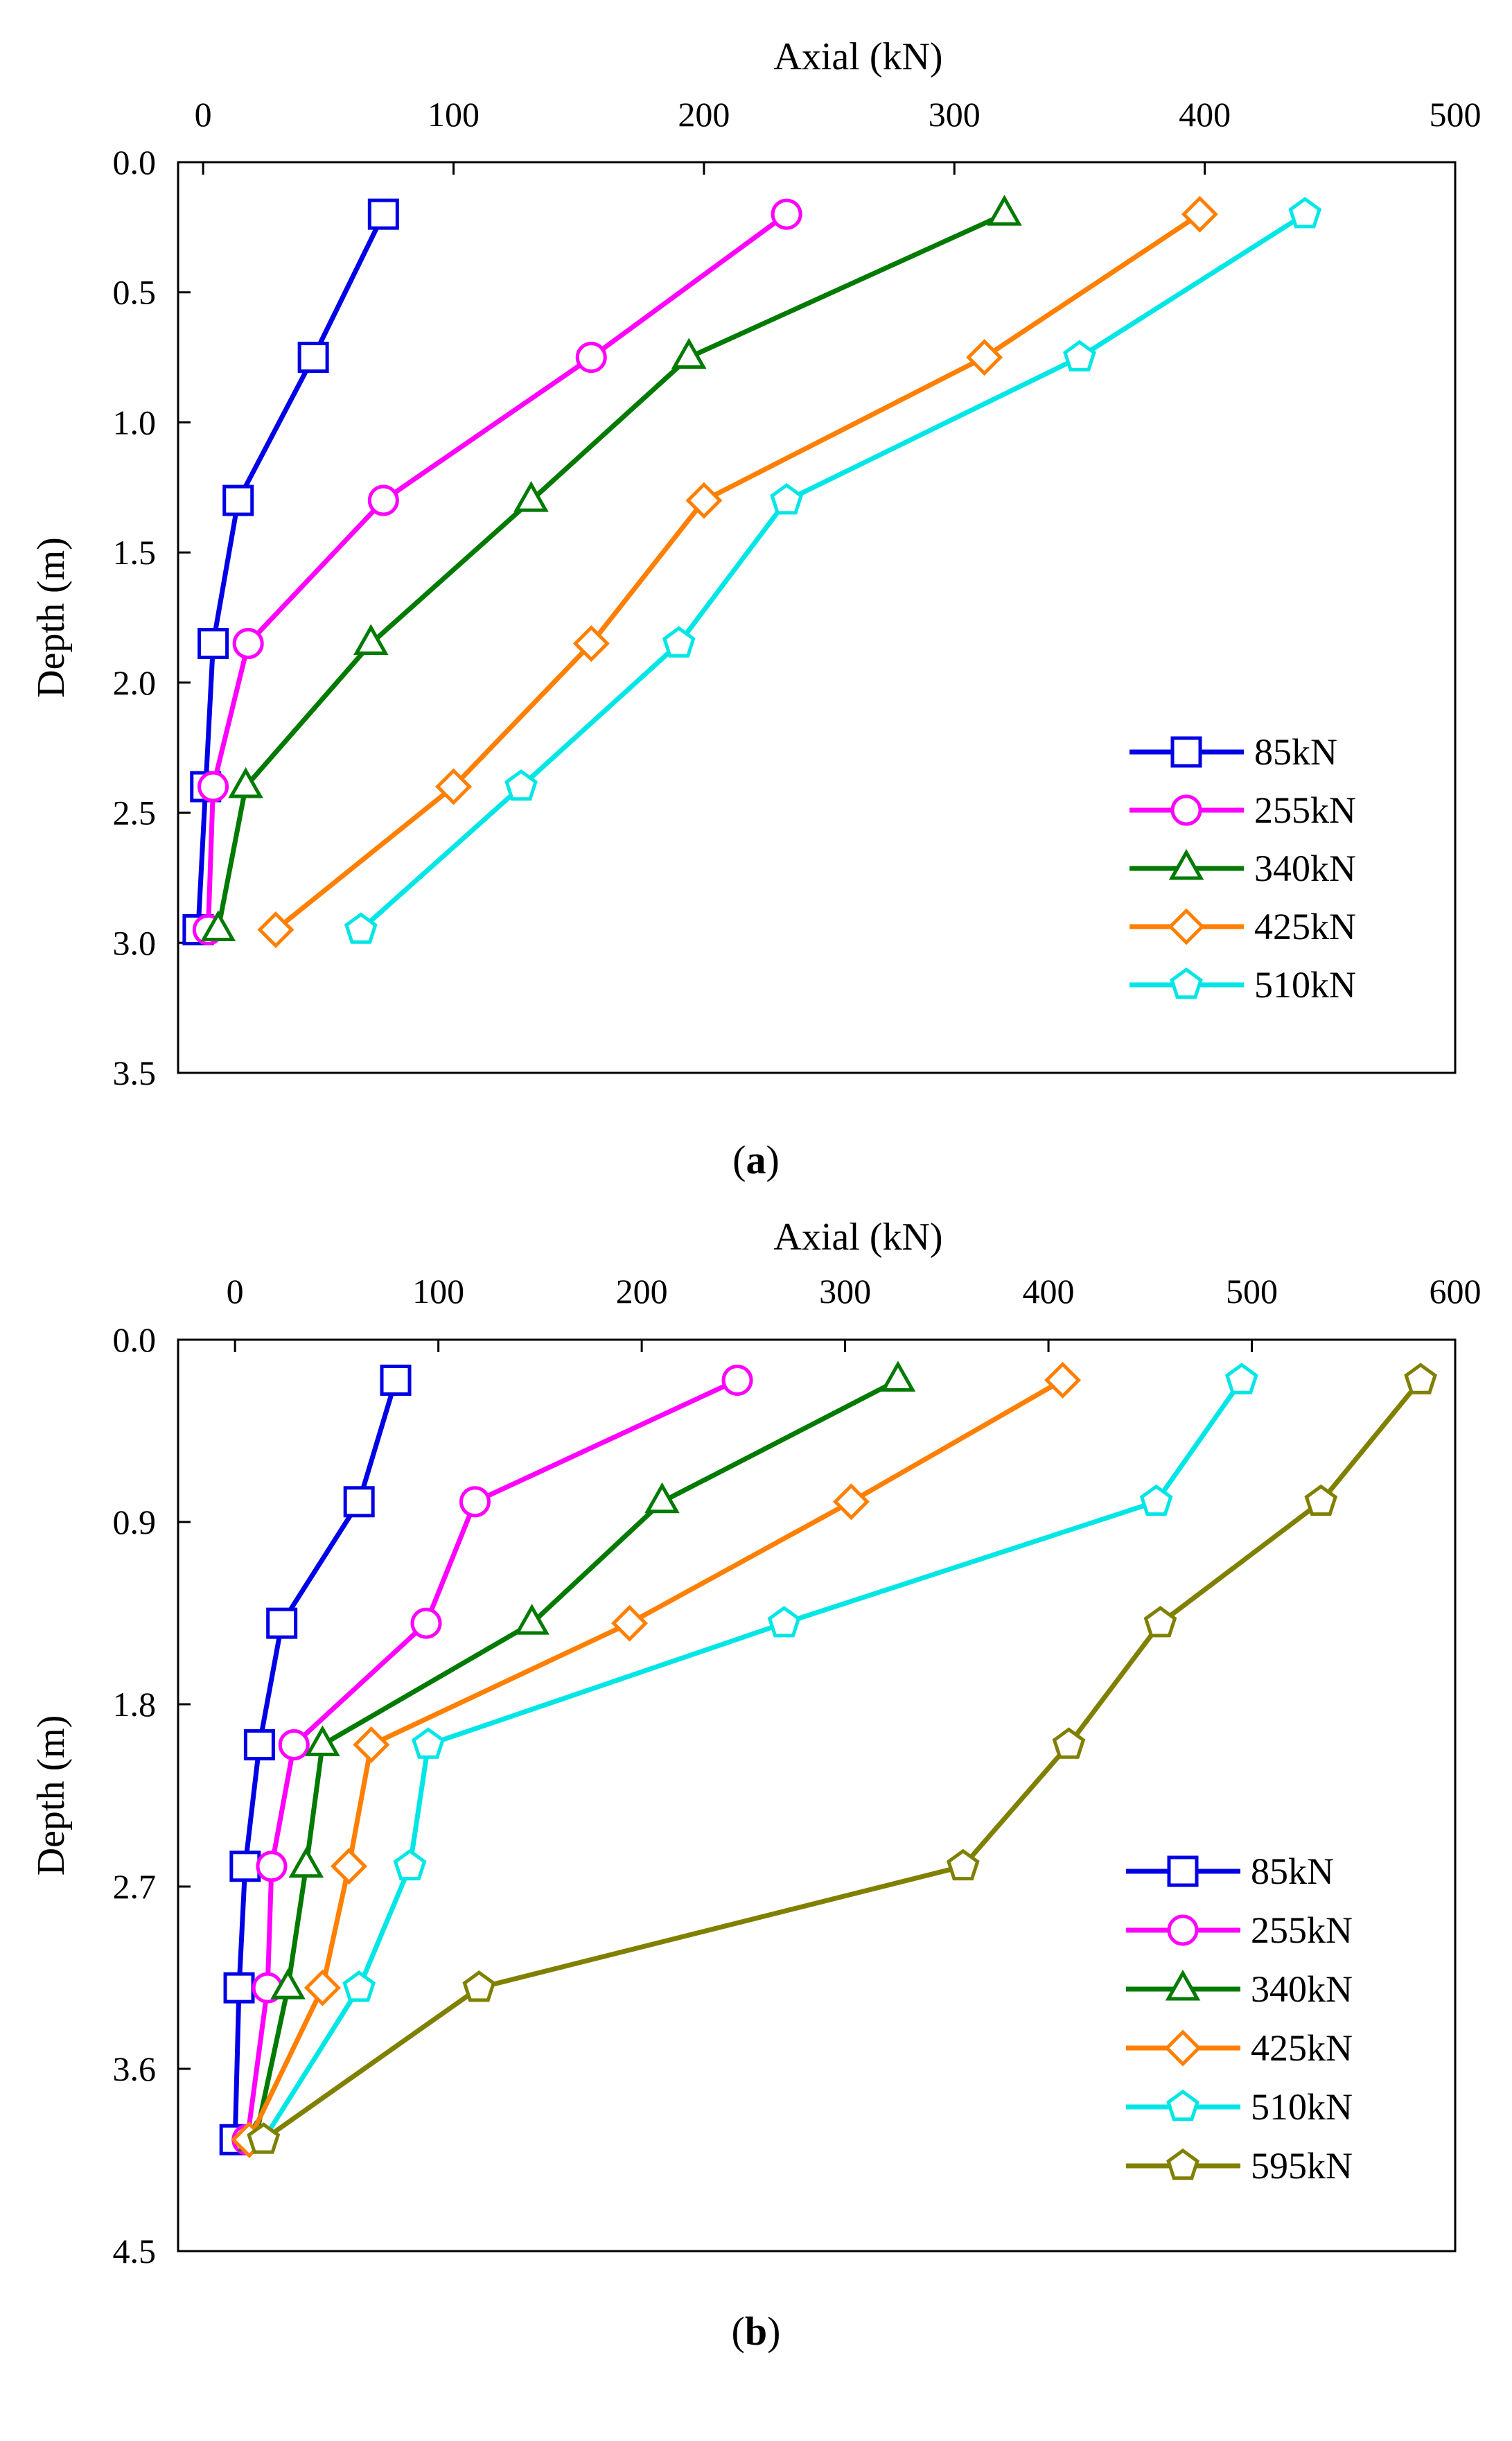  I want to click on x-tick-label: 200, so click(704, 115).